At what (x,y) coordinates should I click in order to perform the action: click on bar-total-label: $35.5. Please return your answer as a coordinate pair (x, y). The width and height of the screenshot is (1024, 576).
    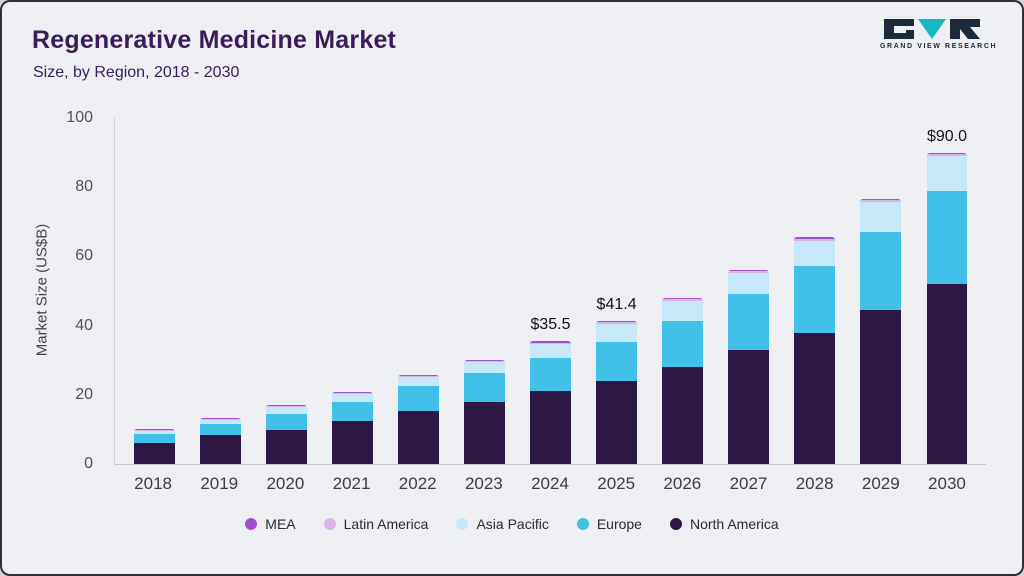
    Looking at the image, I should click on (550, 325).